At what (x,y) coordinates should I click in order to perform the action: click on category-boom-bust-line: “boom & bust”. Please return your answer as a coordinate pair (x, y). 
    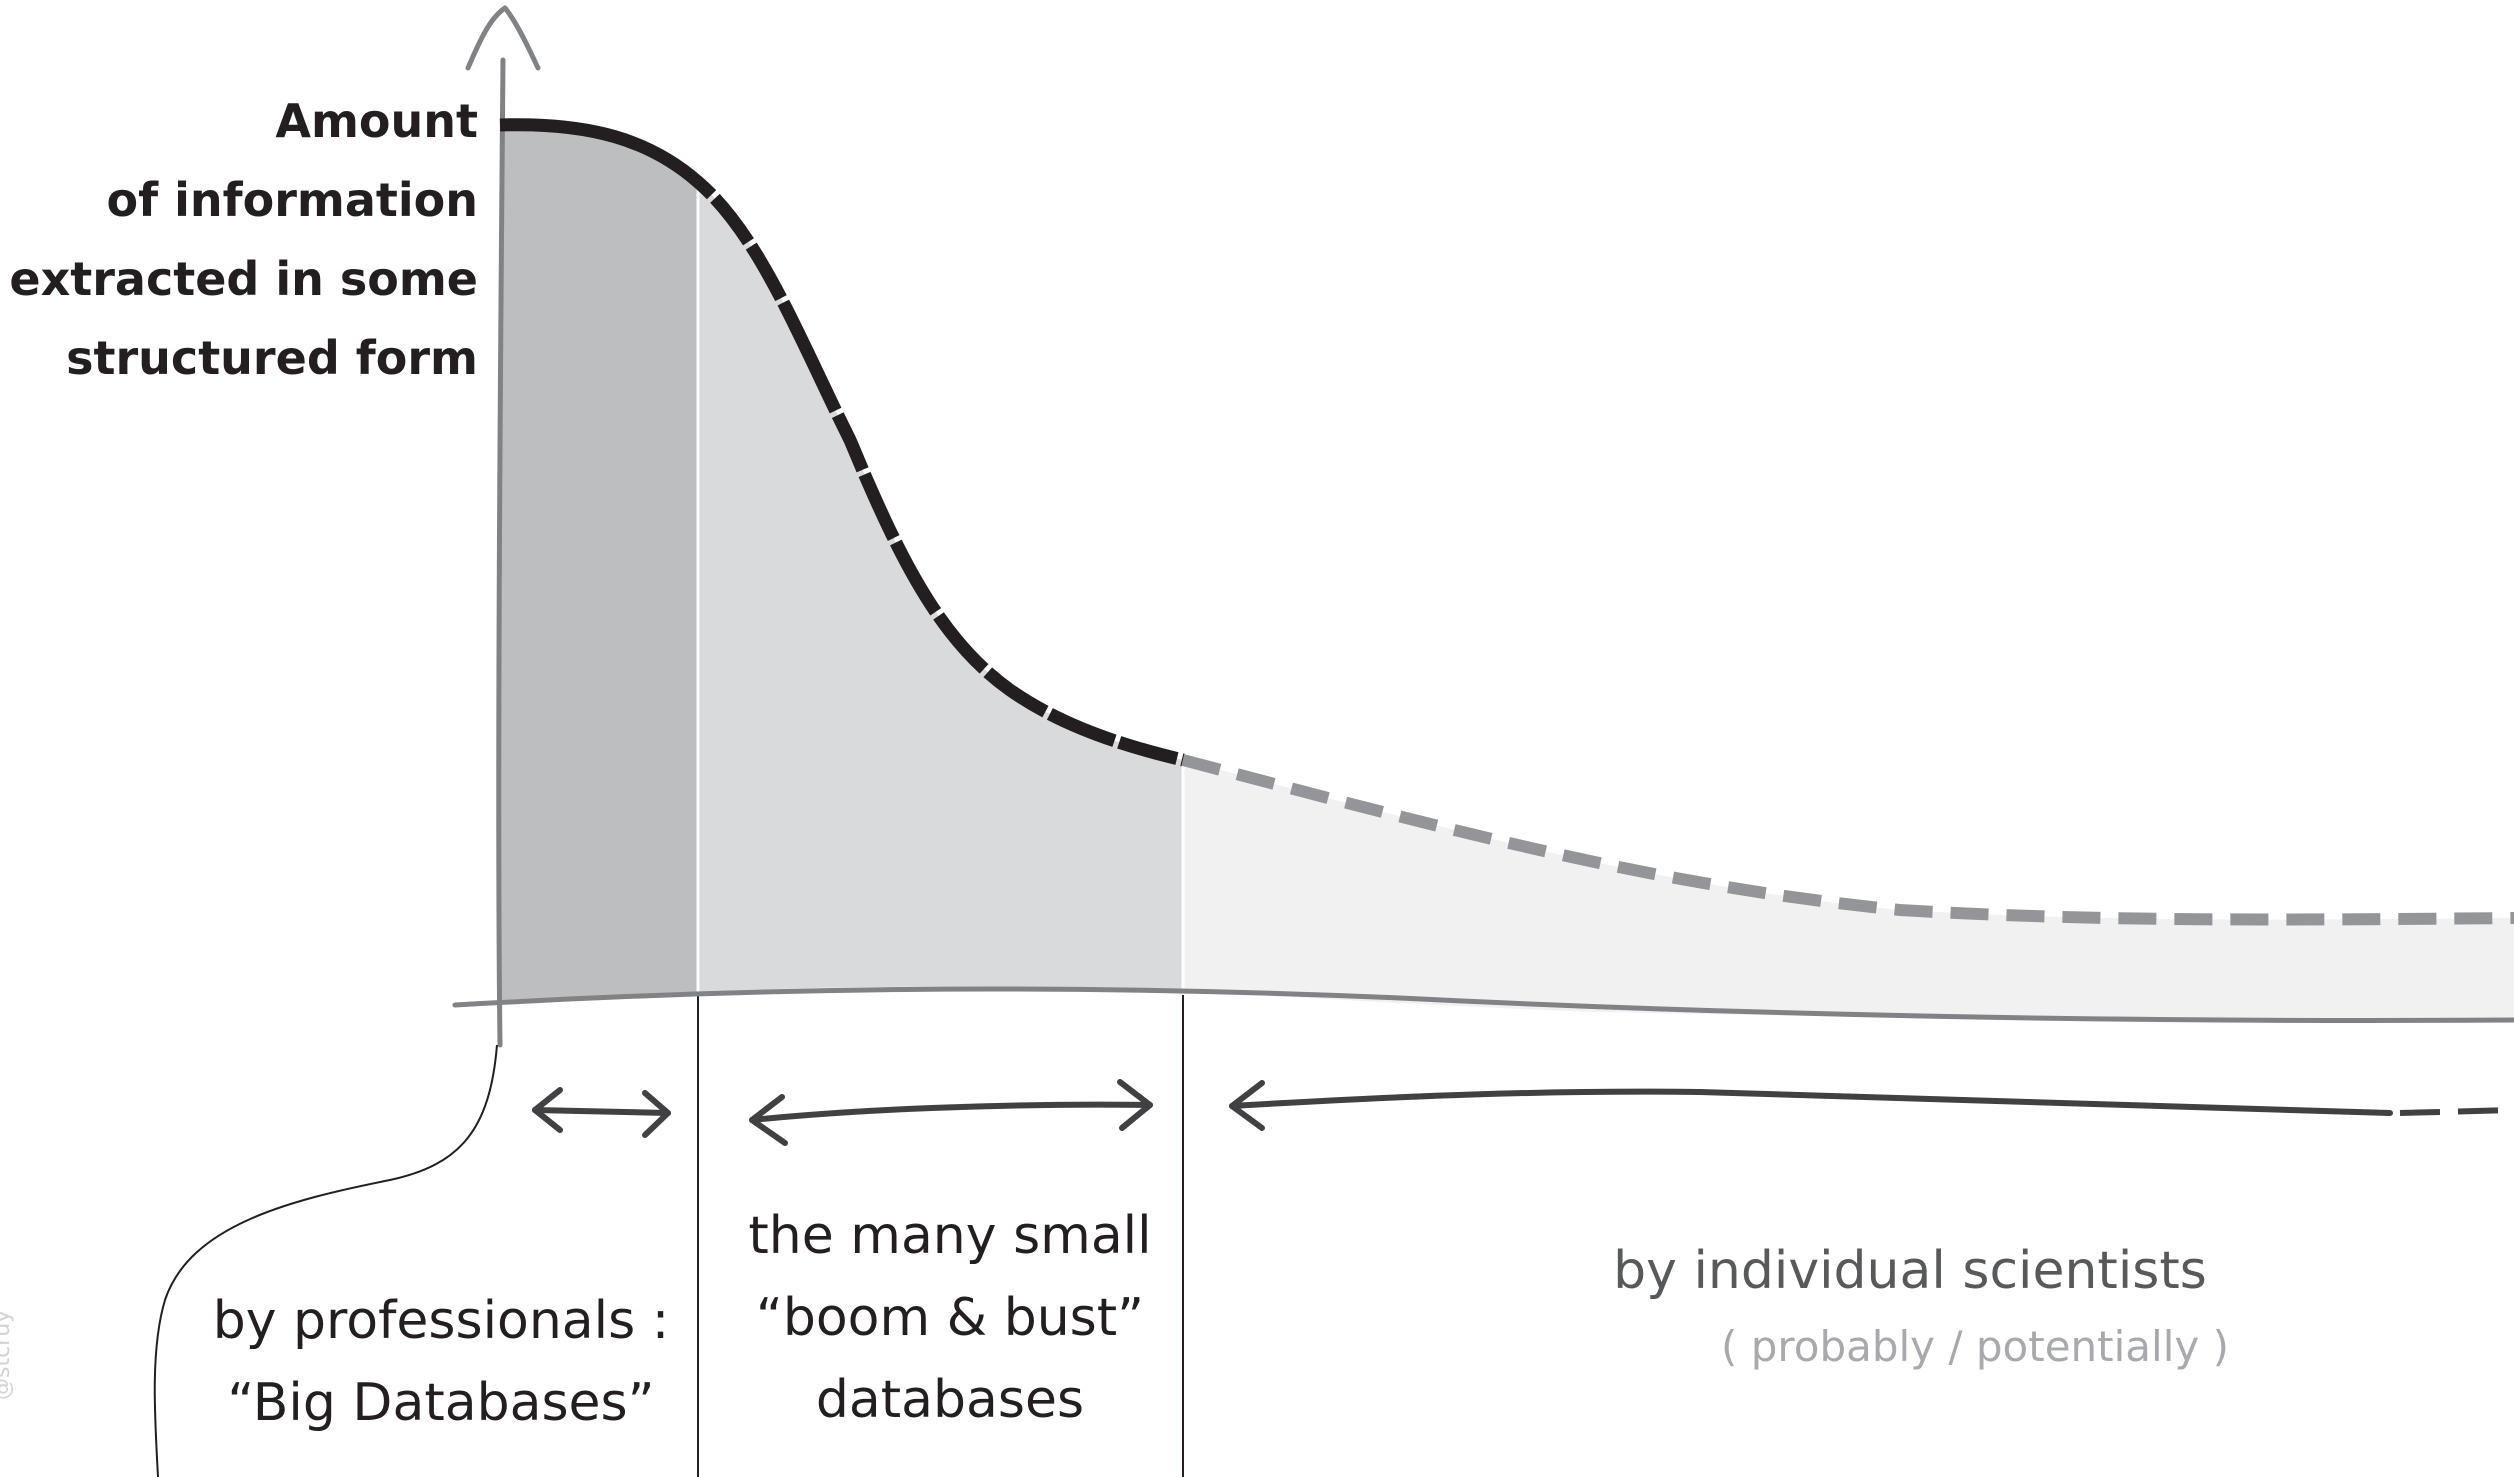
    Looking at the image, I should click on (950, 1318).